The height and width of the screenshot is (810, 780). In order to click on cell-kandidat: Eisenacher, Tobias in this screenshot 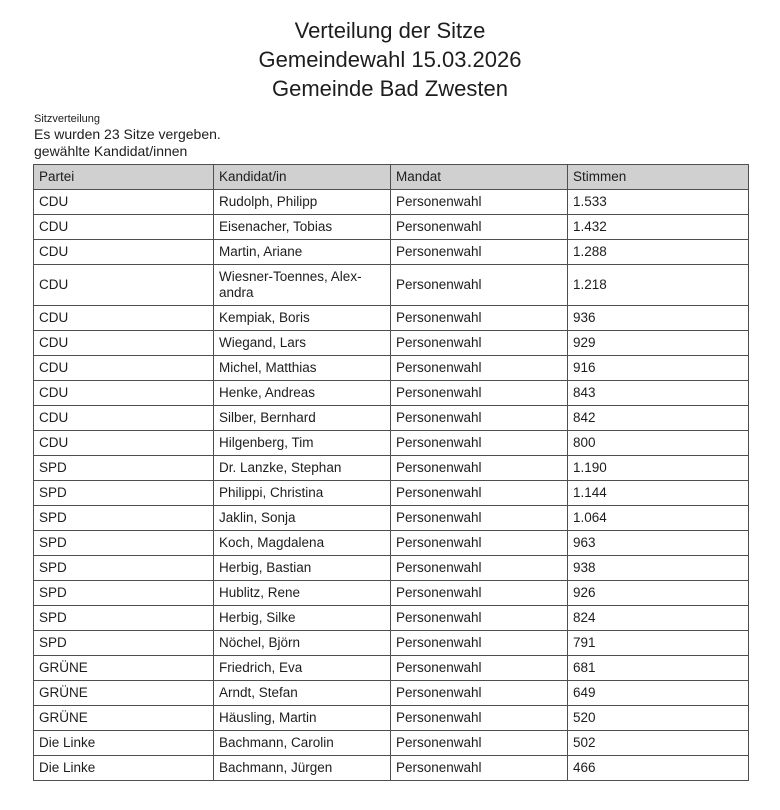, I will do `click(302, 227)`.